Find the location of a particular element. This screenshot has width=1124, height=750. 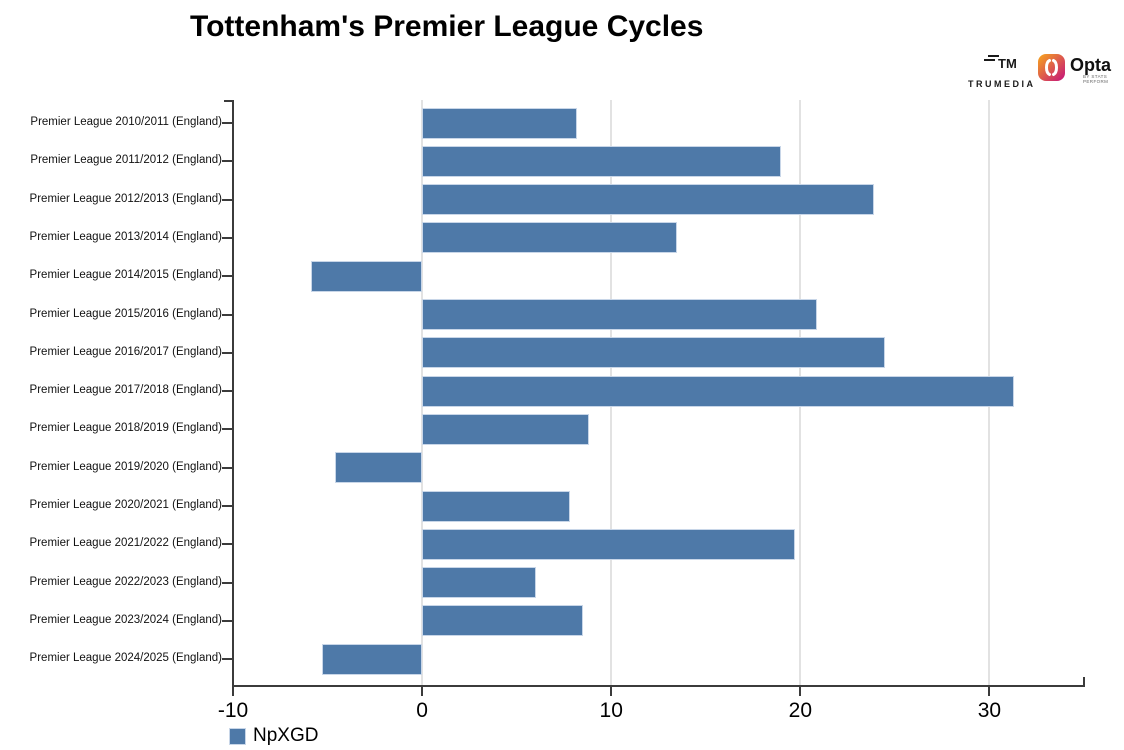

y-axis-line is located at coordinates (233, 393).